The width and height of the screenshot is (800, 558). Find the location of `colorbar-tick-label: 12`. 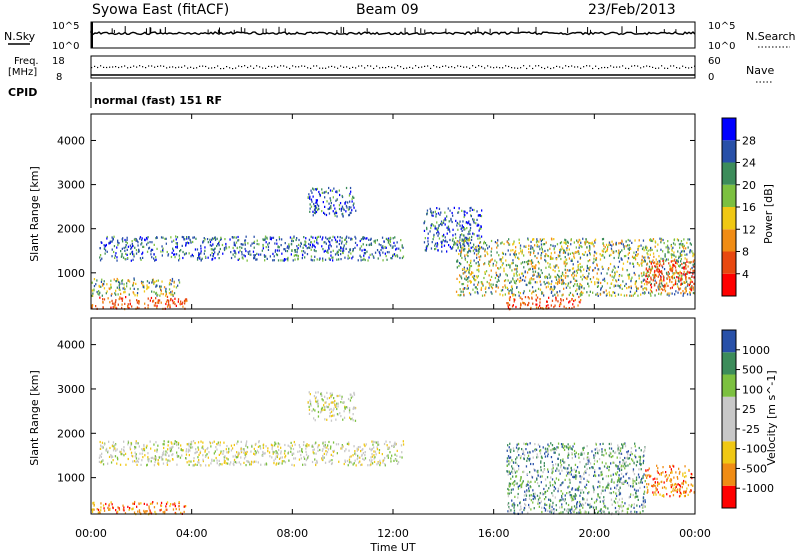

colorbar-tick-label: 12 is located at coordinates (749, 229).